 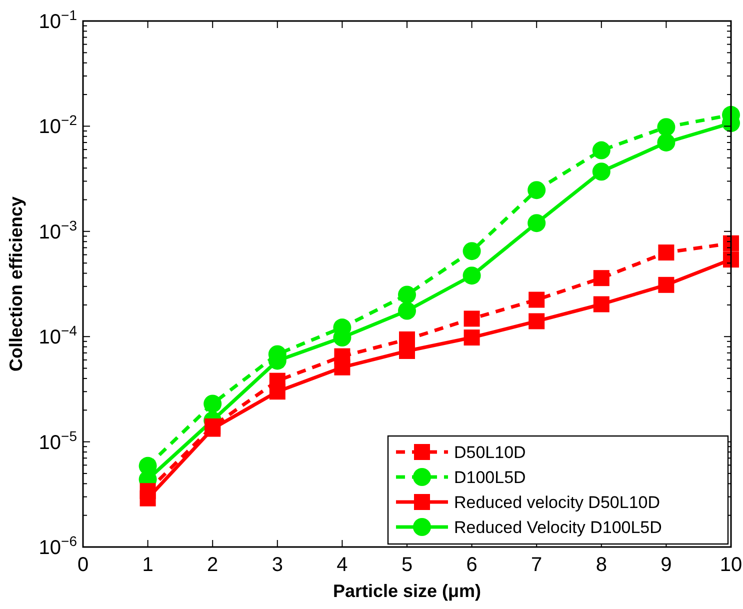 What do you see at coordinates (601, 565) in the screenshot?
I see `x-tick-label: 8` at bounding box center [601, 565].